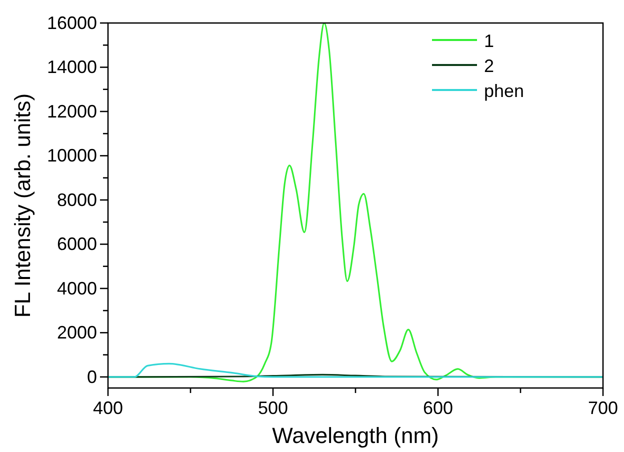 This screenshot has height=452, width=624. I want to click on legend-label: 1, so click(489, 41).